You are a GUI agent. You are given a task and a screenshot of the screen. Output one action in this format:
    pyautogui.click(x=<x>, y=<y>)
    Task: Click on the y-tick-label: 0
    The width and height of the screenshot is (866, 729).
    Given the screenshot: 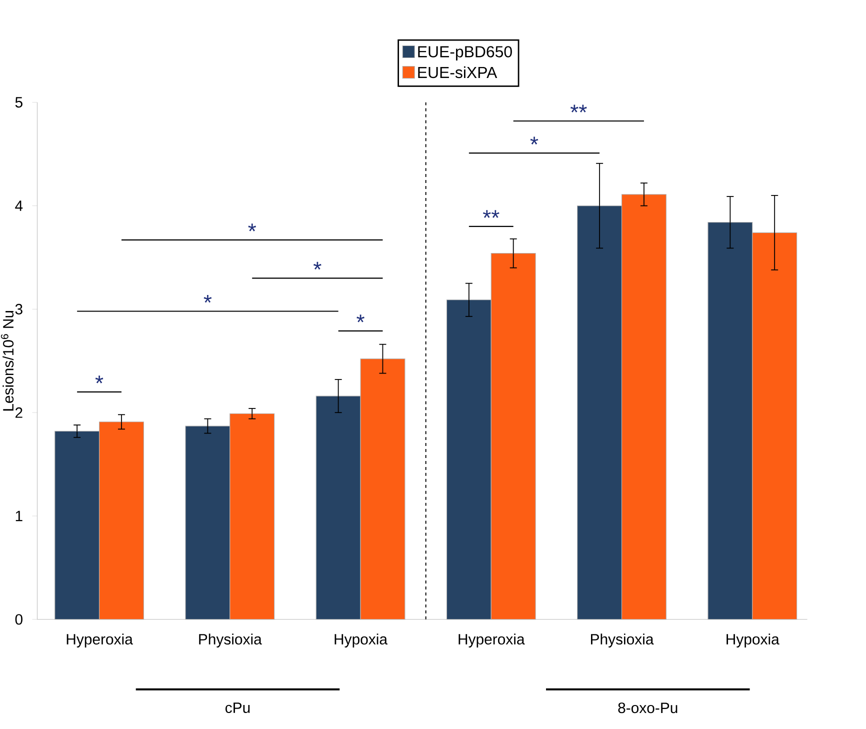 What is the action you would take?
    pyautogui.click(x=18, y=619)
    